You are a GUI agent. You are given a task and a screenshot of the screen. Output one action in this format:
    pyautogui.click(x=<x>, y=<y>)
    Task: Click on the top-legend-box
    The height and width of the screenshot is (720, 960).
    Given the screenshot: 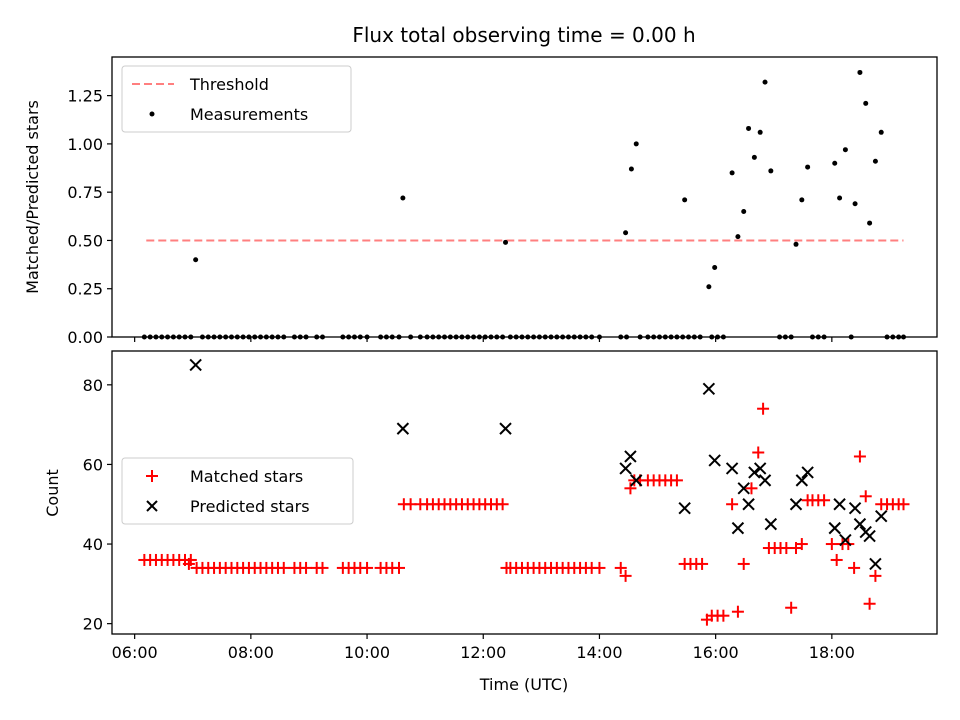 What is the action you would take?
    pyautogui.click(x=236, y=99)
    